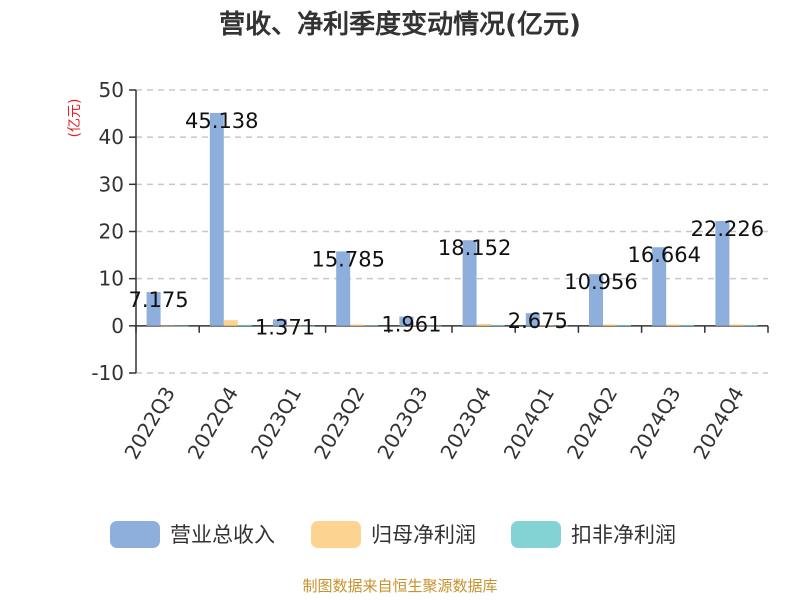 Image resolution: width=800 pixels, height=600 pixels. What do you see at coordinates (276, 423) in the screenshot?
I see `x-tick-label: 2023Q1` at bounding box center [276, 423].